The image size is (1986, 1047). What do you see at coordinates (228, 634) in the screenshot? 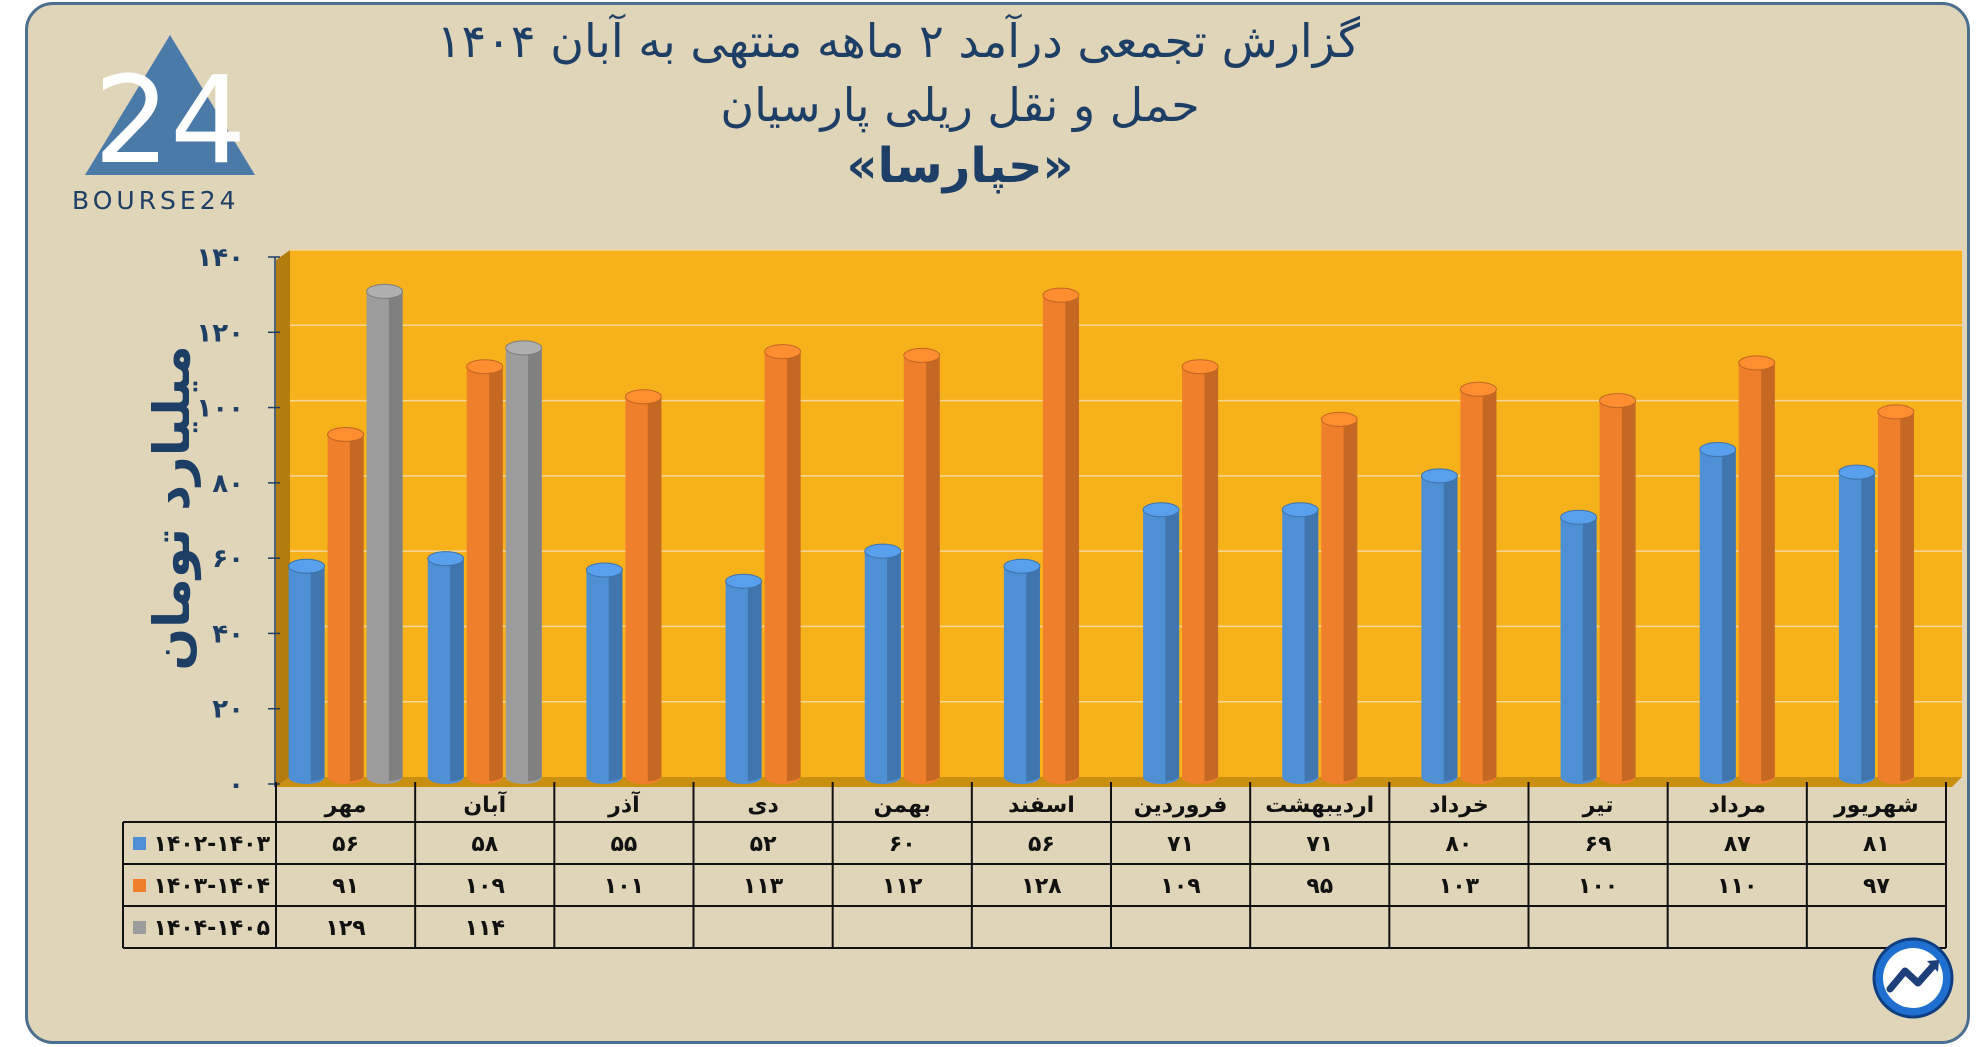
I see `y-tick-label: ۴۰` at bounding box center [228, 634].